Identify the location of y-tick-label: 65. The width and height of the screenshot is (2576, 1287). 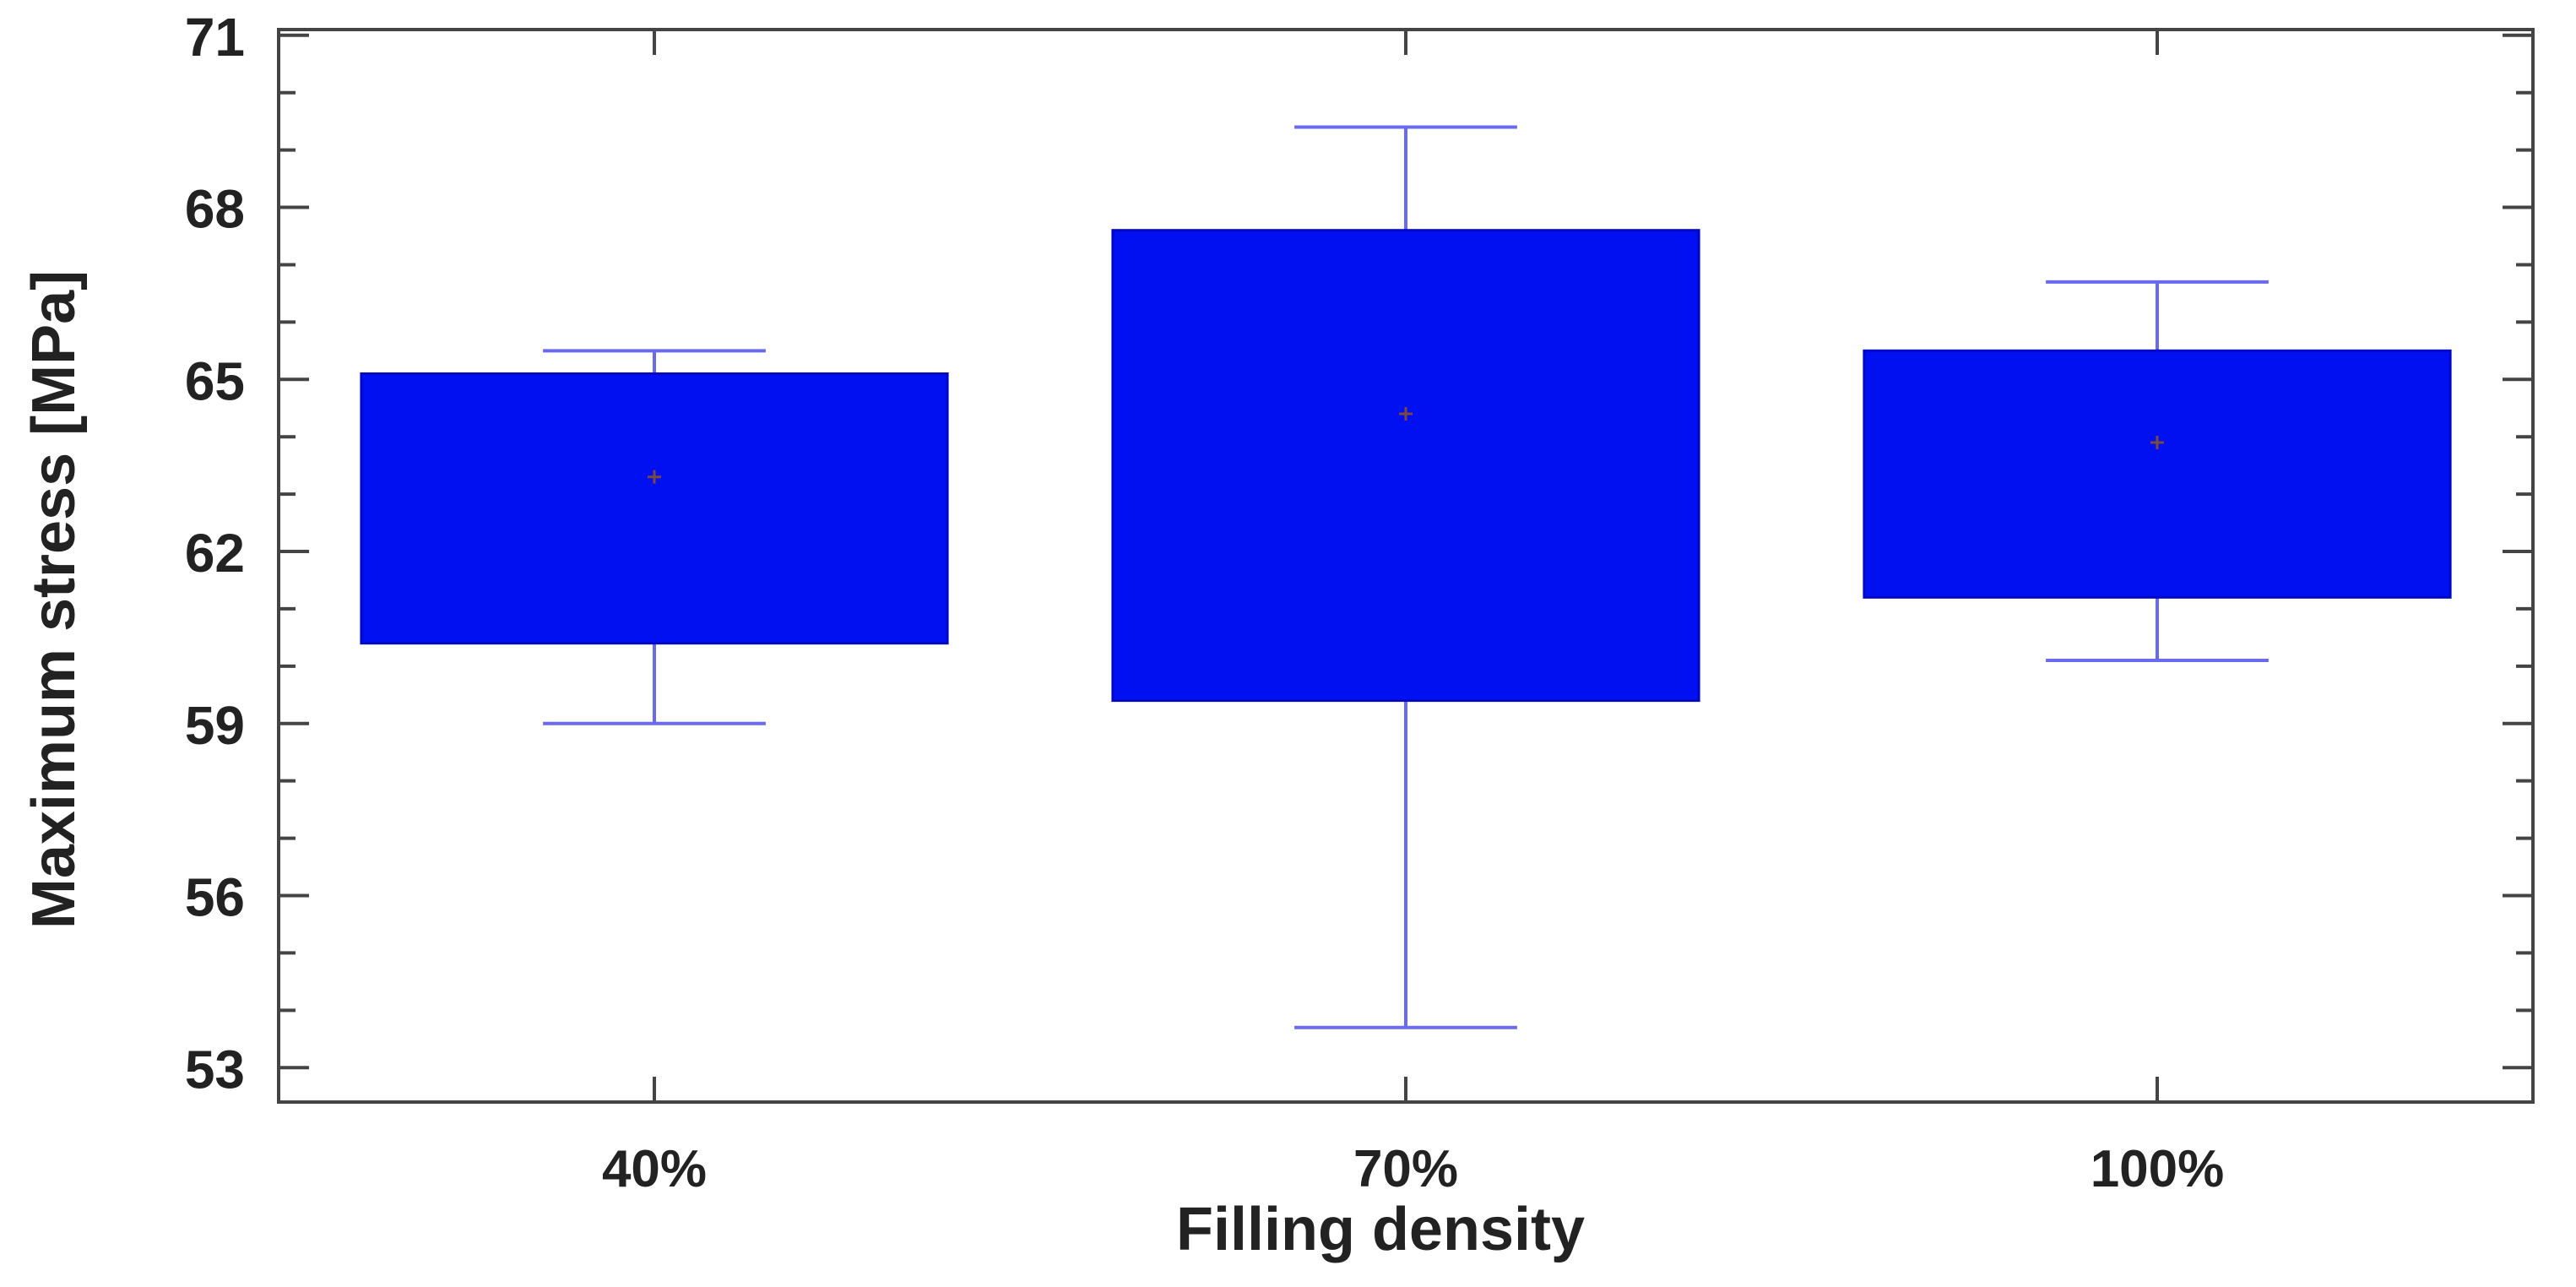
(215, 381).